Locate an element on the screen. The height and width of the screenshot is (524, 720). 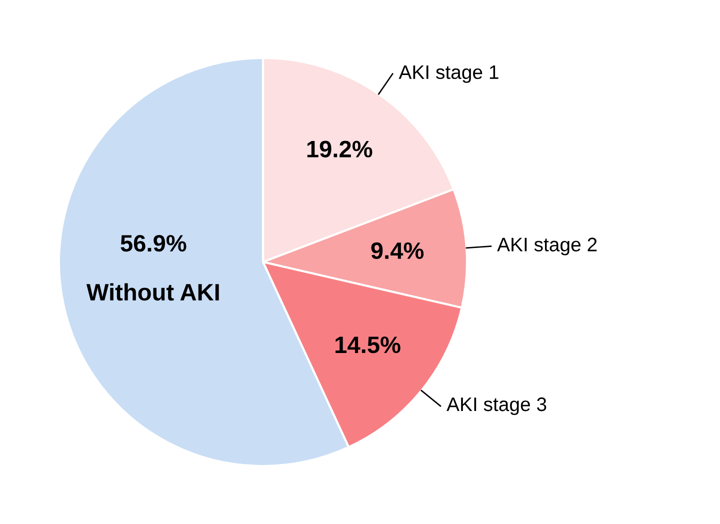
slice-label: Without AKI is located at coordinates (152, 292).